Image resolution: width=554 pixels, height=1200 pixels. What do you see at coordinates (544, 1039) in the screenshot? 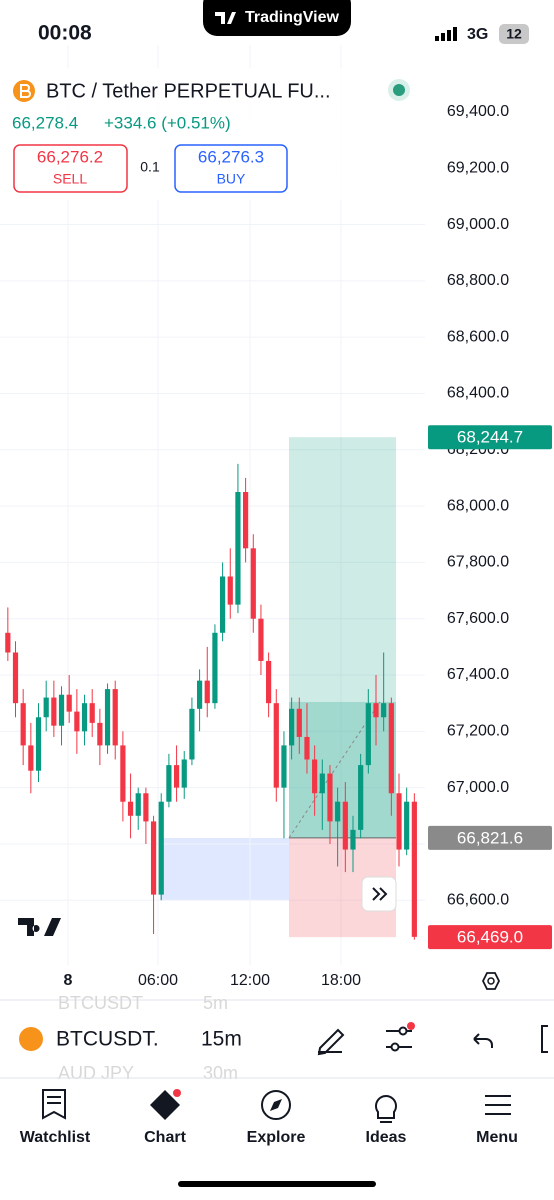
I see `fullscreen` at bounding box center [544, 1039].